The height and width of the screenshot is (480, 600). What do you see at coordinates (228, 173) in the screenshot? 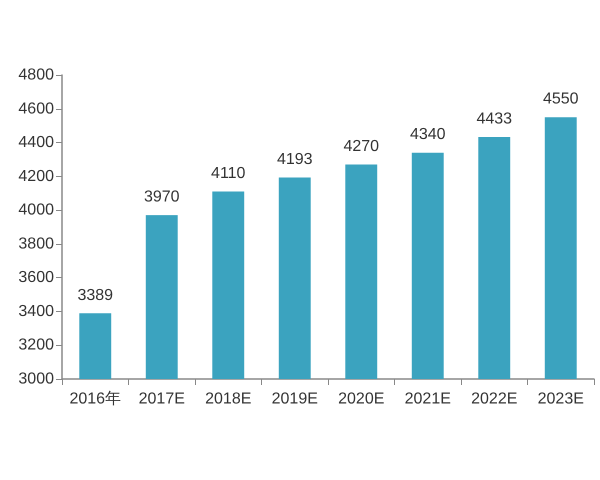
I see `data-label: 4110` at bounding box center [228, 173].